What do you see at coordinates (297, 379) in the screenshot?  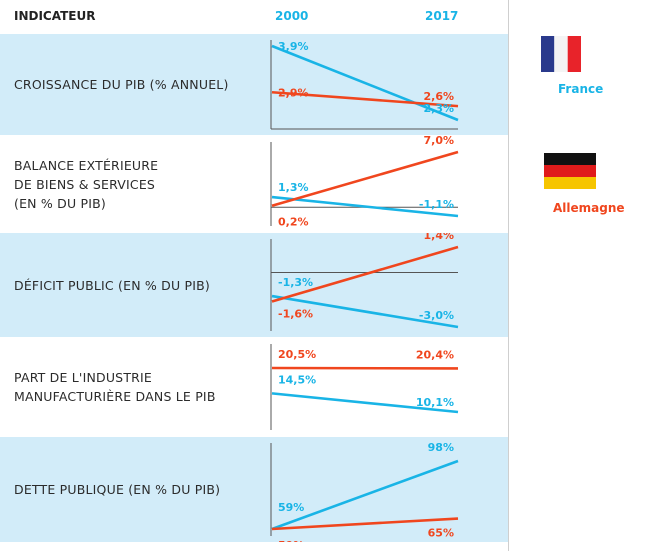 I see `data-label-start: 14,5%` at bounding box center [297, 379].